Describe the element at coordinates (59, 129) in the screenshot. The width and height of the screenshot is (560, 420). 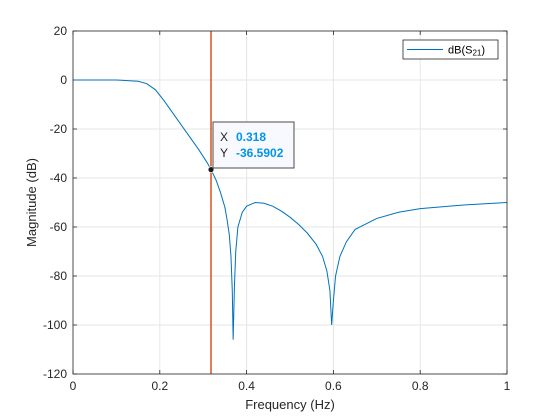
I see `y-tick-label: -20` at that location.